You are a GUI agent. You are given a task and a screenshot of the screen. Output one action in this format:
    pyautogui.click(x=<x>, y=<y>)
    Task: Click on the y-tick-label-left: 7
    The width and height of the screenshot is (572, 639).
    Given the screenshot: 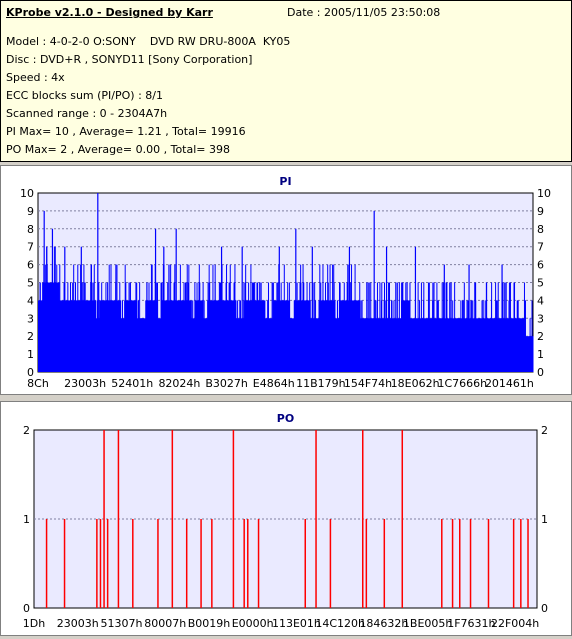 What is the action you would take?
    pyautogui.click(x=30, y=247)
    